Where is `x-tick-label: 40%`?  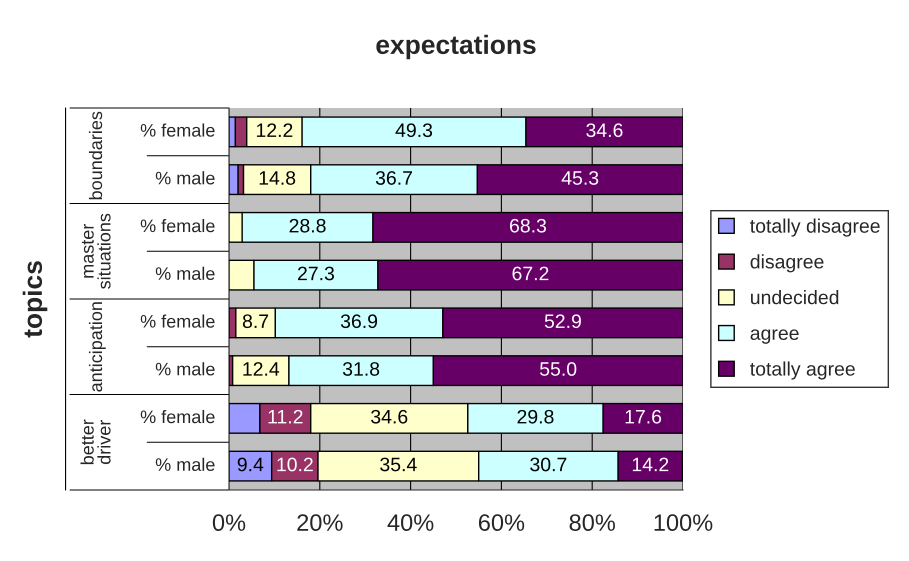 x-tick-label: 40% is located at coordinates (411, 522).